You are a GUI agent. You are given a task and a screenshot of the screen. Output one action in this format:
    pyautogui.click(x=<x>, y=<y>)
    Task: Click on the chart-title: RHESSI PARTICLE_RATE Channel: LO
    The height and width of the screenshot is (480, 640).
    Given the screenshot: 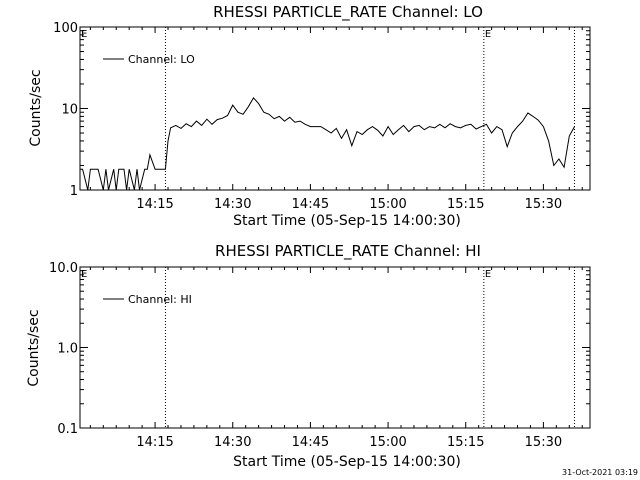 What is the action you would take?
    pyautogui.click(x=348, y=12)
    